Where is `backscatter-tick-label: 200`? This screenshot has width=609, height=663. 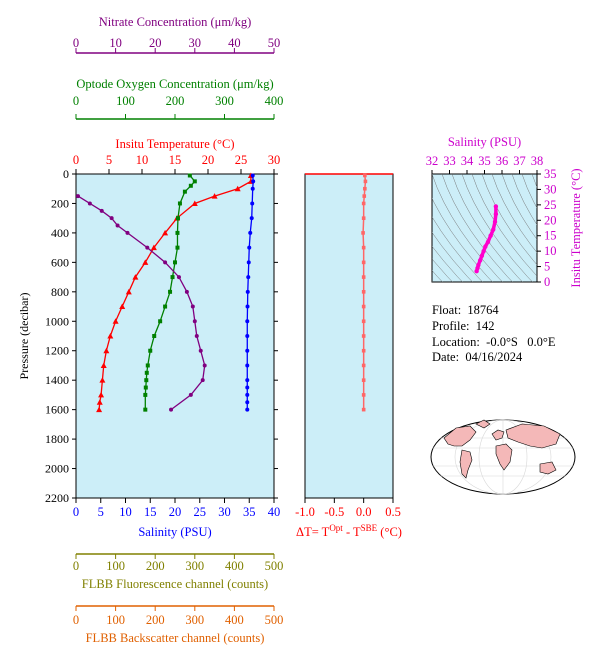 backscatter-tick-label: 200 is located at coordinates (155, 620).